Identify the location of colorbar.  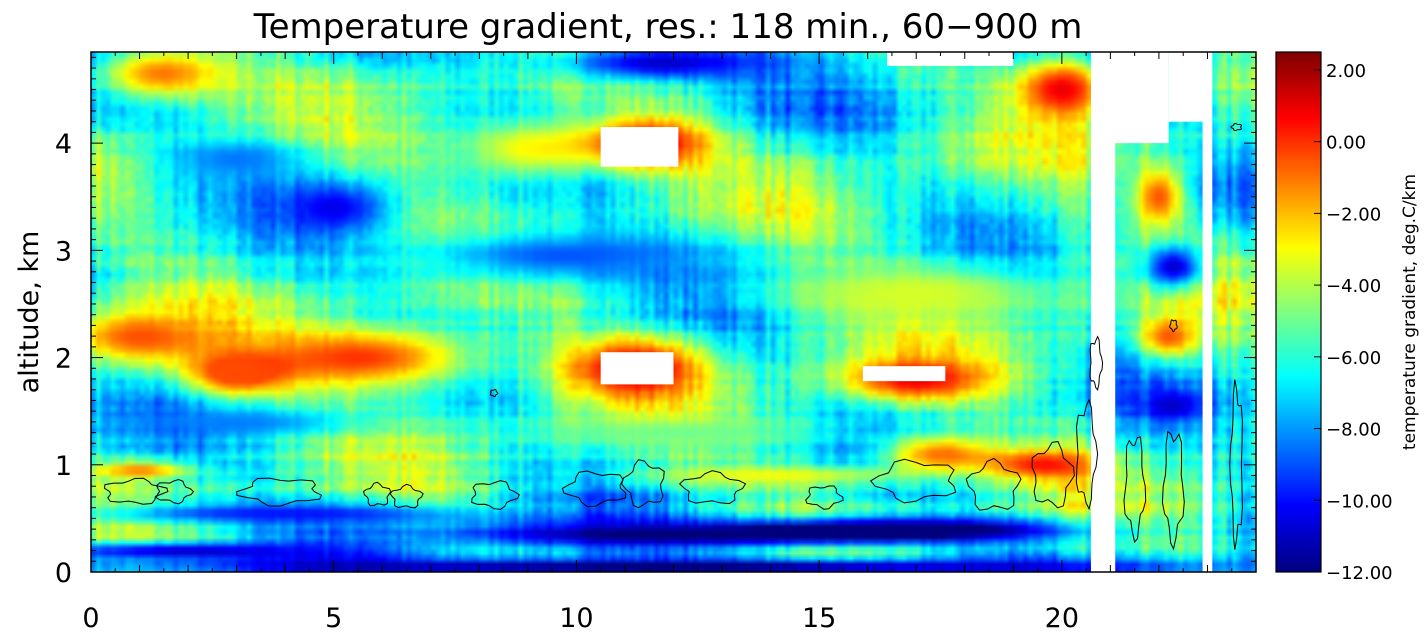
(1298, 312).